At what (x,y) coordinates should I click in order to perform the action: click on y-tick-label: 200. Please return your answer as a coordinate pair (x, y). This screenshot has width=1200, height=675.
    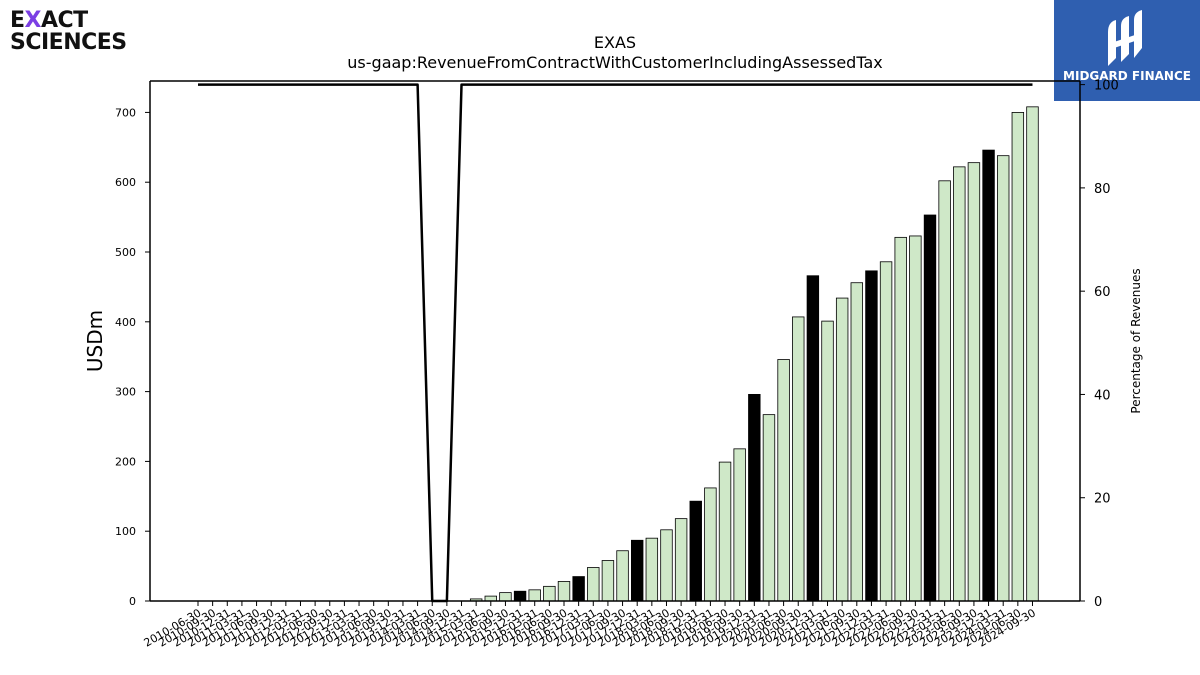
    Looking at the image, I should click on (125, 461).